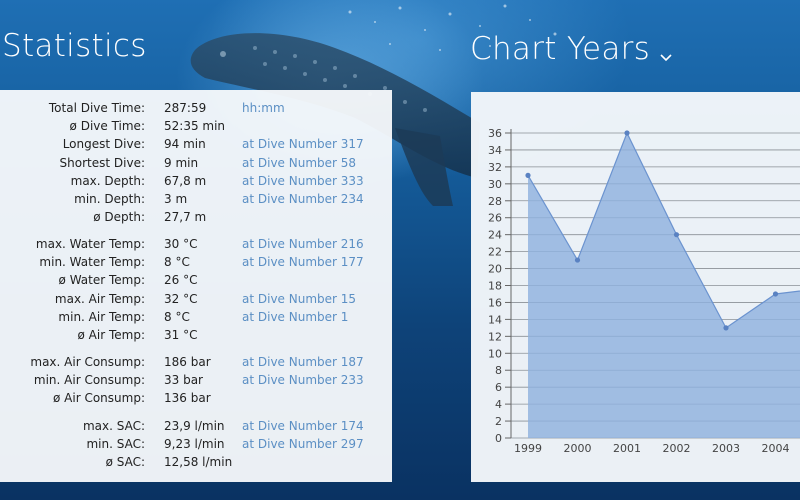 This screenshot has height=500, width=800. I want to click on stat-row: Longest Dive: 94 min at Dive Number 317, so click(196, 144).